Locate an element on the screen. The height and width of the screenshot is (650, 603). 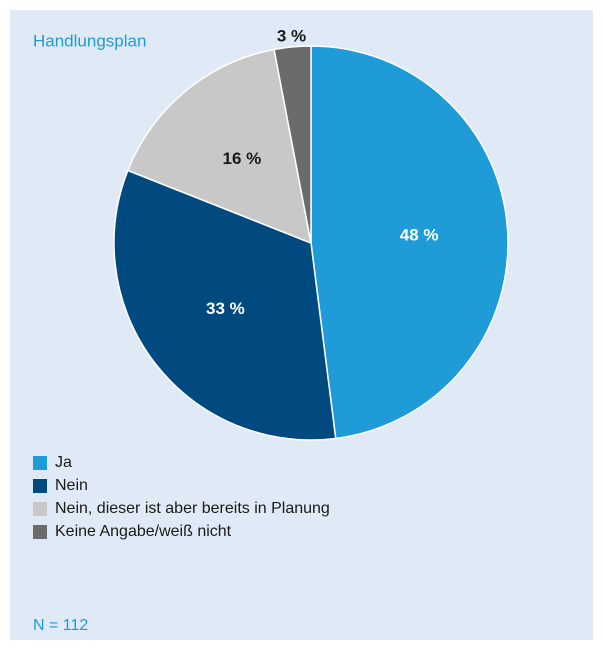
chart-title: Handlungsplan is located at coordinates (89, 40).